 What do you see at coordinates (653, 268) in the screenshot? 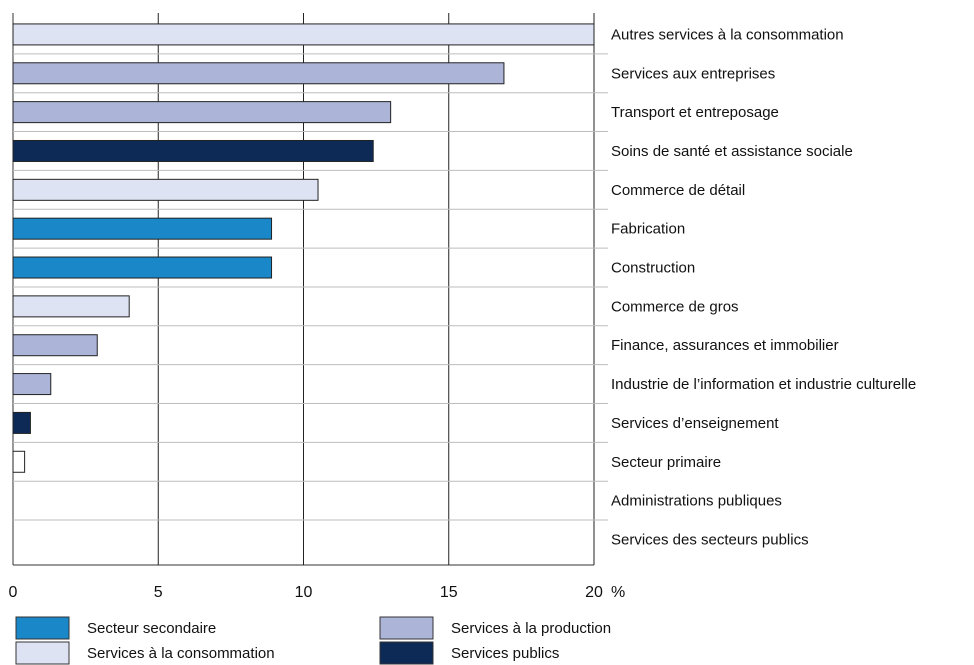
I see `category-label: Construction` at bounding box center [653, 268].